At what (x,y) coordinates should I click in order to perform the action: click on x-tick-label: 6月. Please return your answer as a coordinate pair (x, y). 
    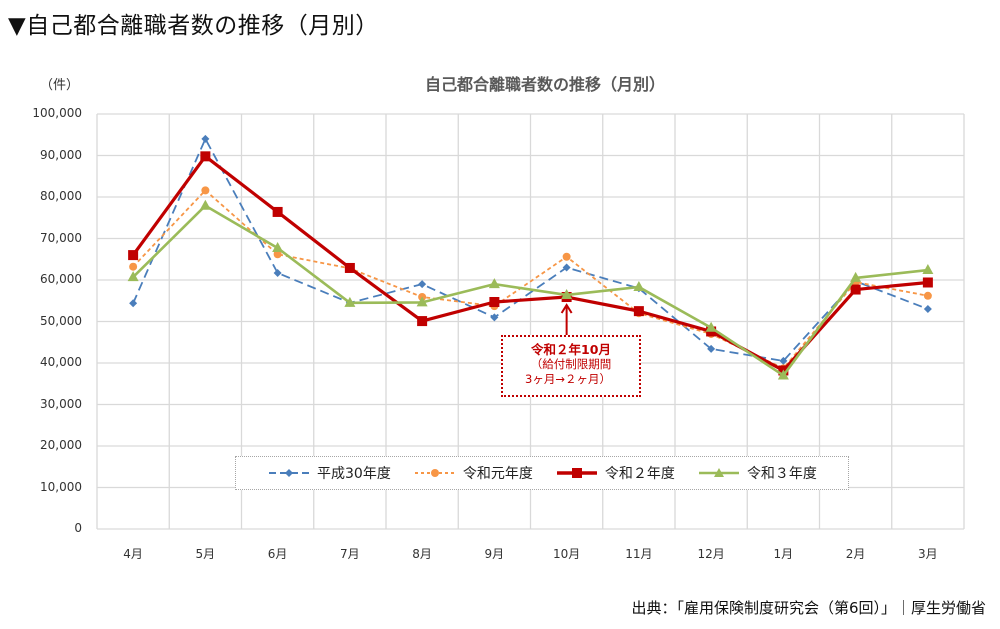
    Looking at the image, I should click on (277, 554).